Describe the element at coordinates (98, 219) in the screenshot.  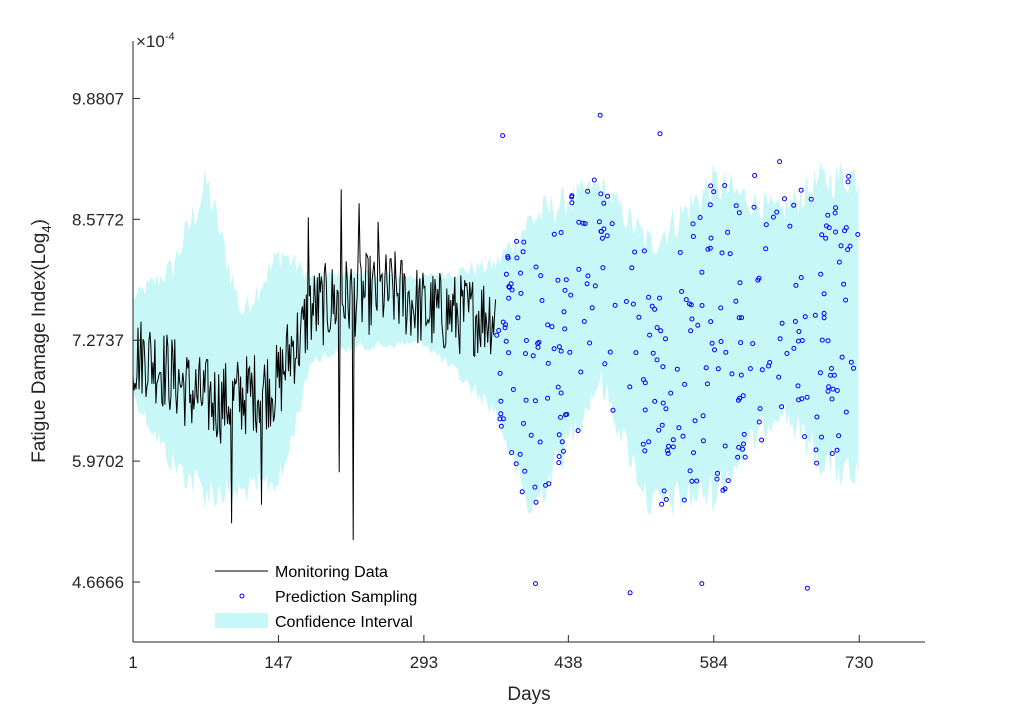
I see `y-tick-label: 8.5772` at that location.